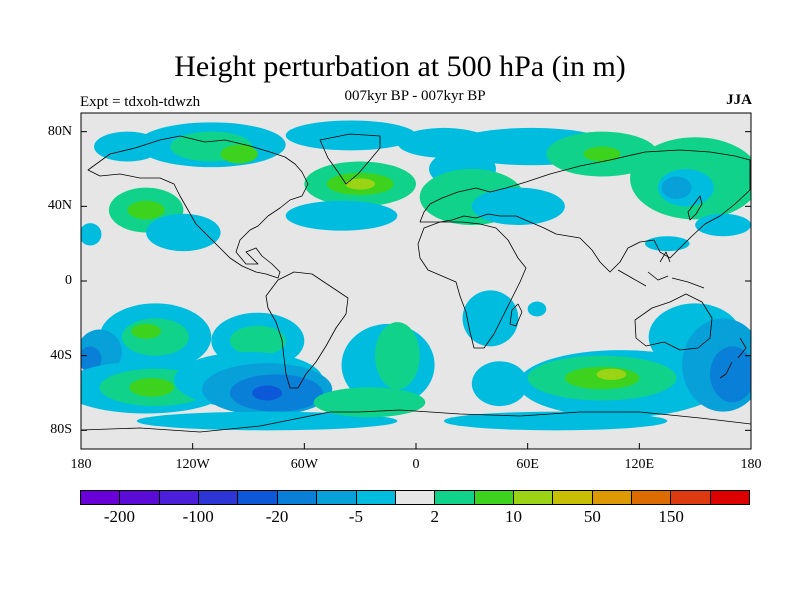 The image size is (800, 600). What do you see at coordinates (416, 421) in the screenshot?
I see `coast-antarctica` at bounding box center [416, 421].